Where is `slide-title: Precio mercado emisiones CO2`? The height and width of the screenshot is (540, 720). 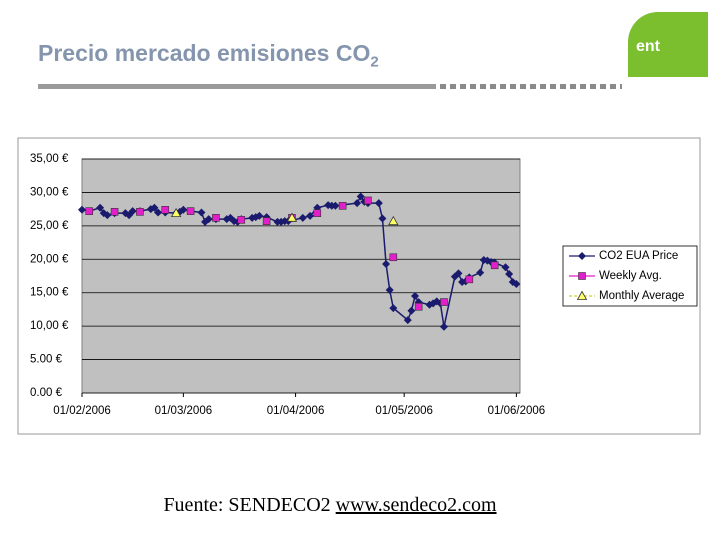 slide-title: Precio mercado emisiones CO2 is located at coordinates (208, 55).